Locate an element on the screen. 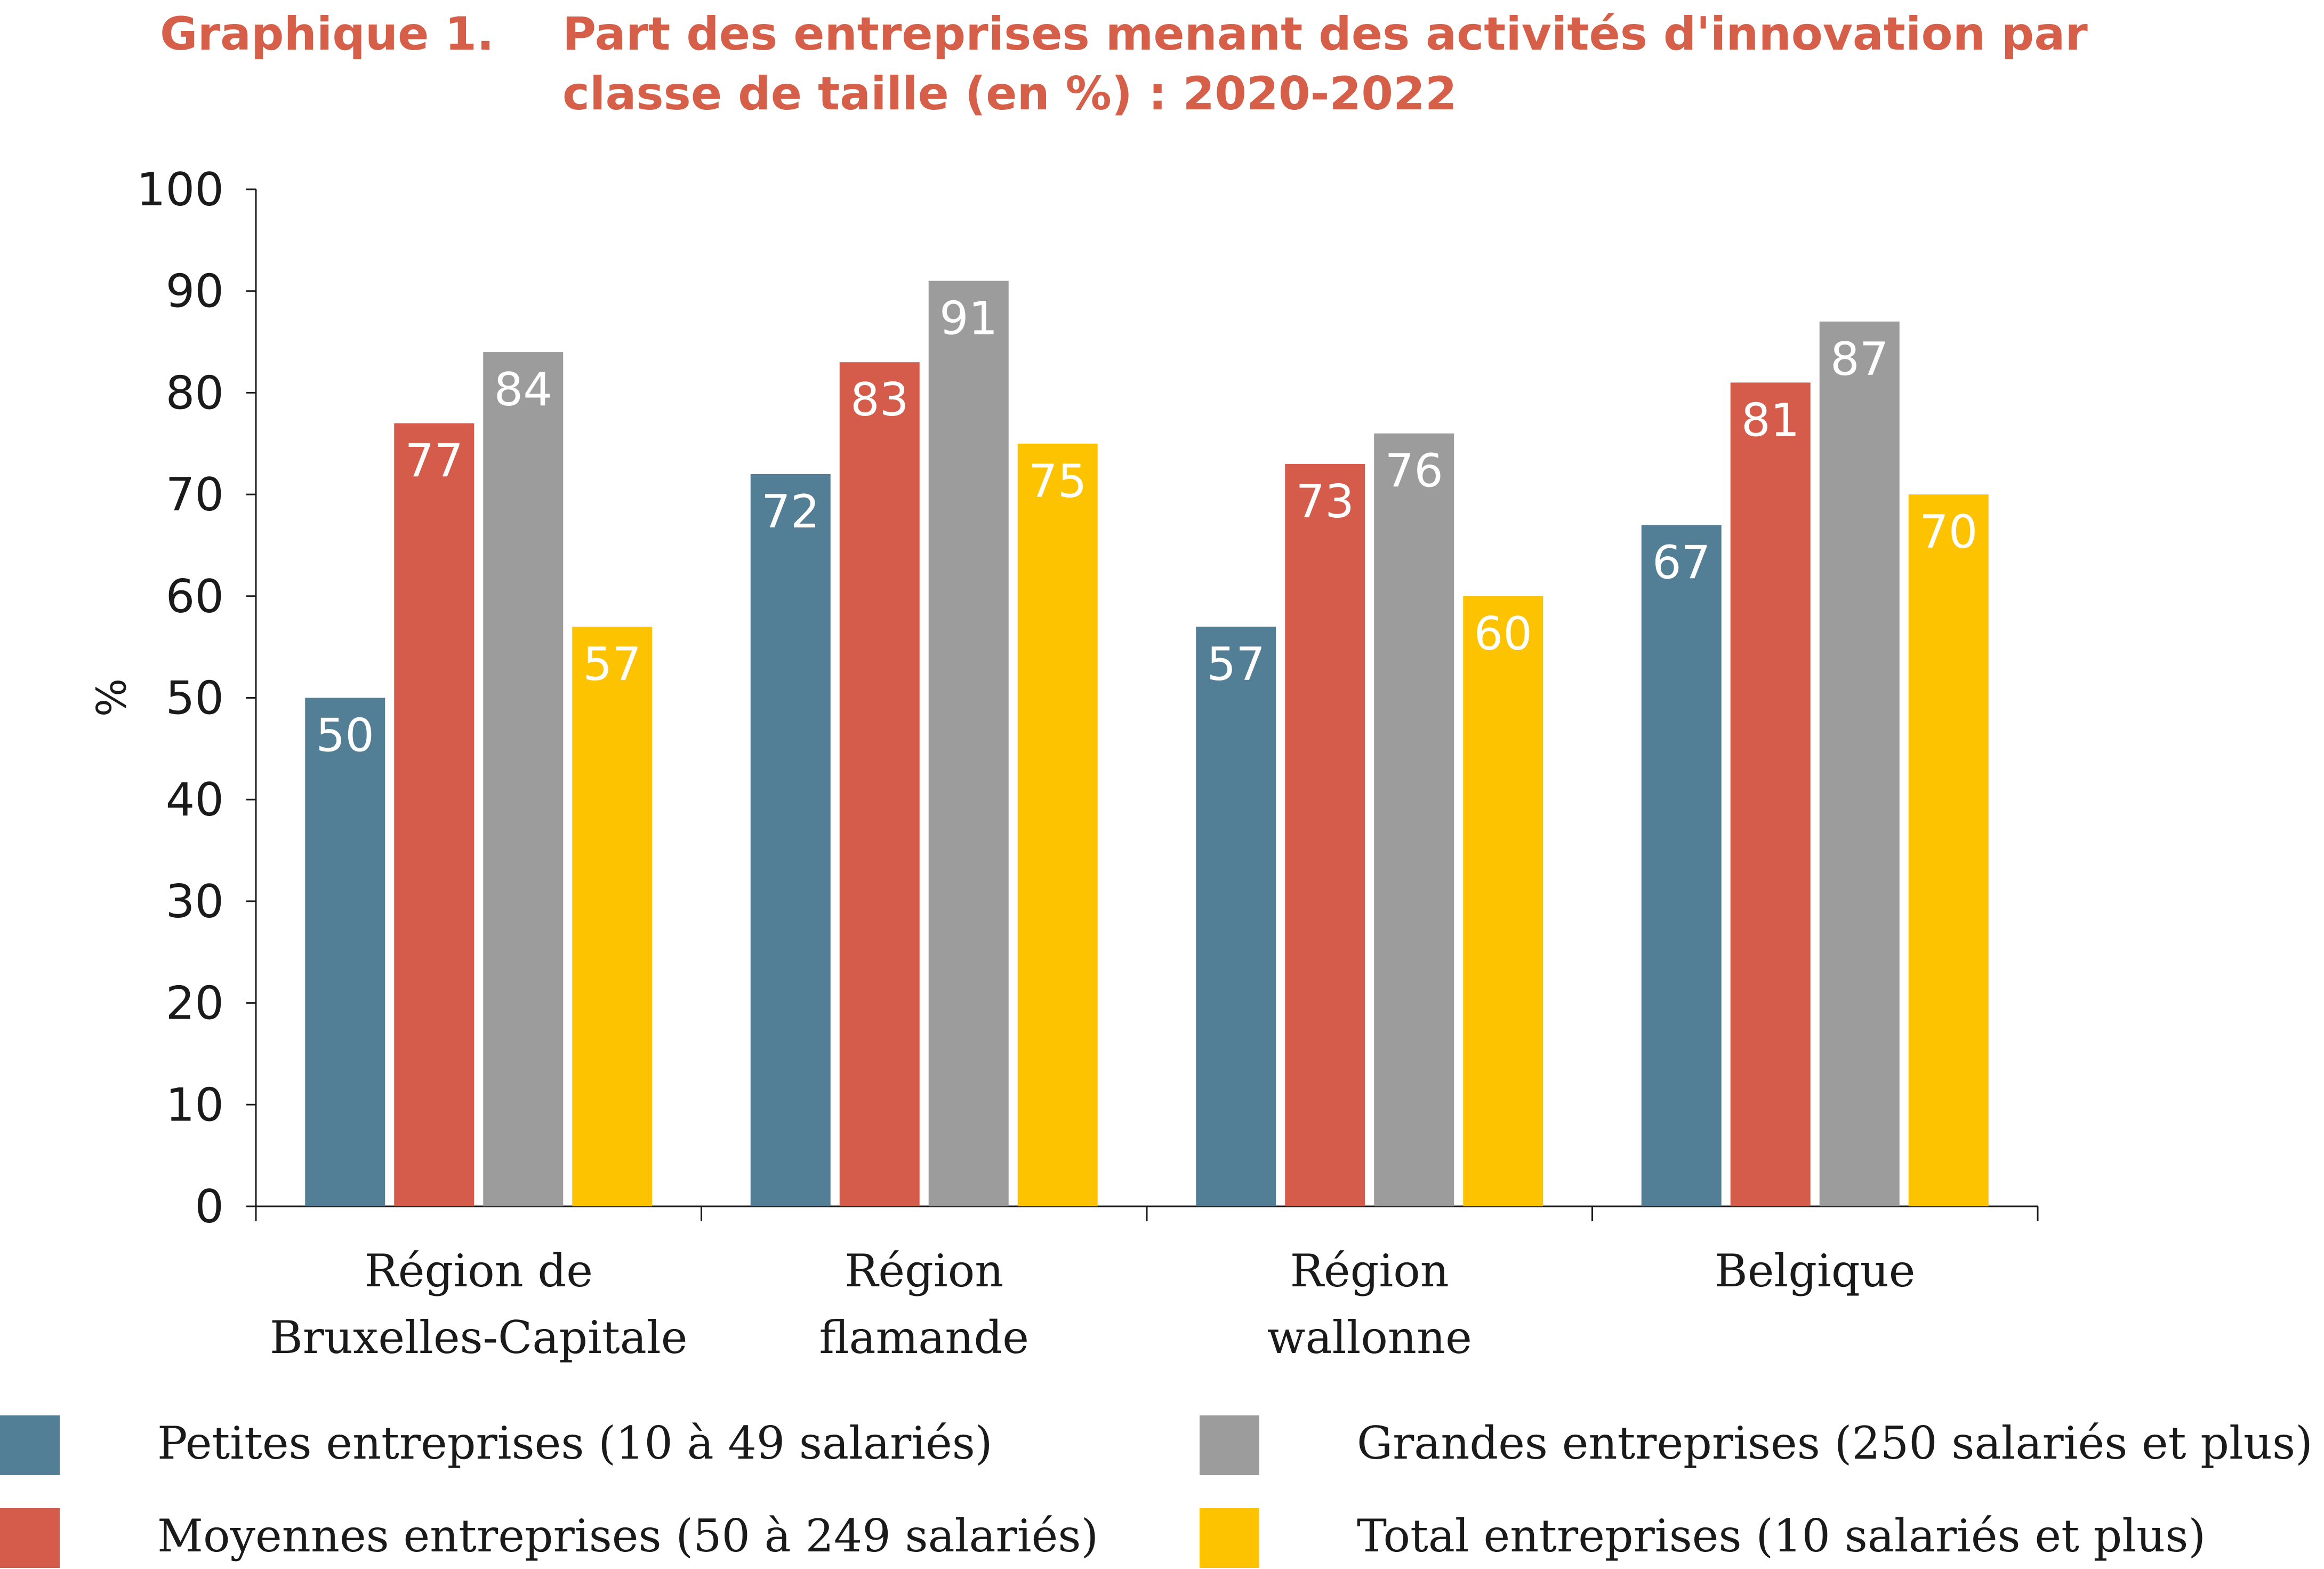 Image resolution: width=2324 pixels, height=1569 pixels. legend-label-moyennes: Moyennes entreprises (50 à 249 salariés) is located at coordinates (628, 1536).